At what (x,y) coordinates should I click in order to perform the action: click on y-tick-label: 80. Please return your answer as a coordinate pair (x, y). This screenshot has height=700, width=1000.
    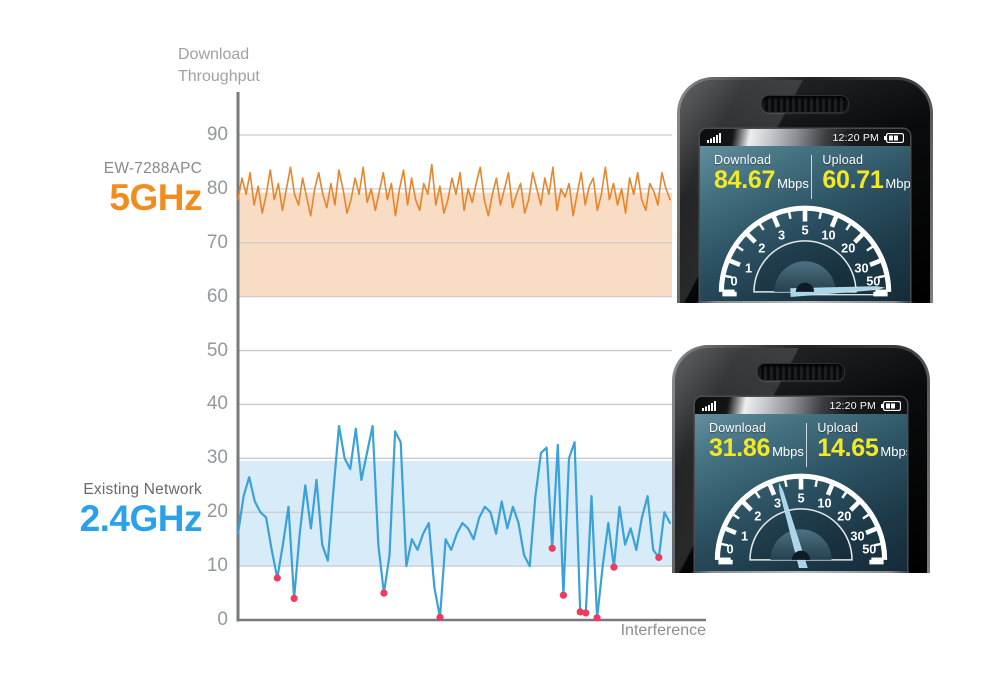
    Looking at the image, I should click on (217, 188).